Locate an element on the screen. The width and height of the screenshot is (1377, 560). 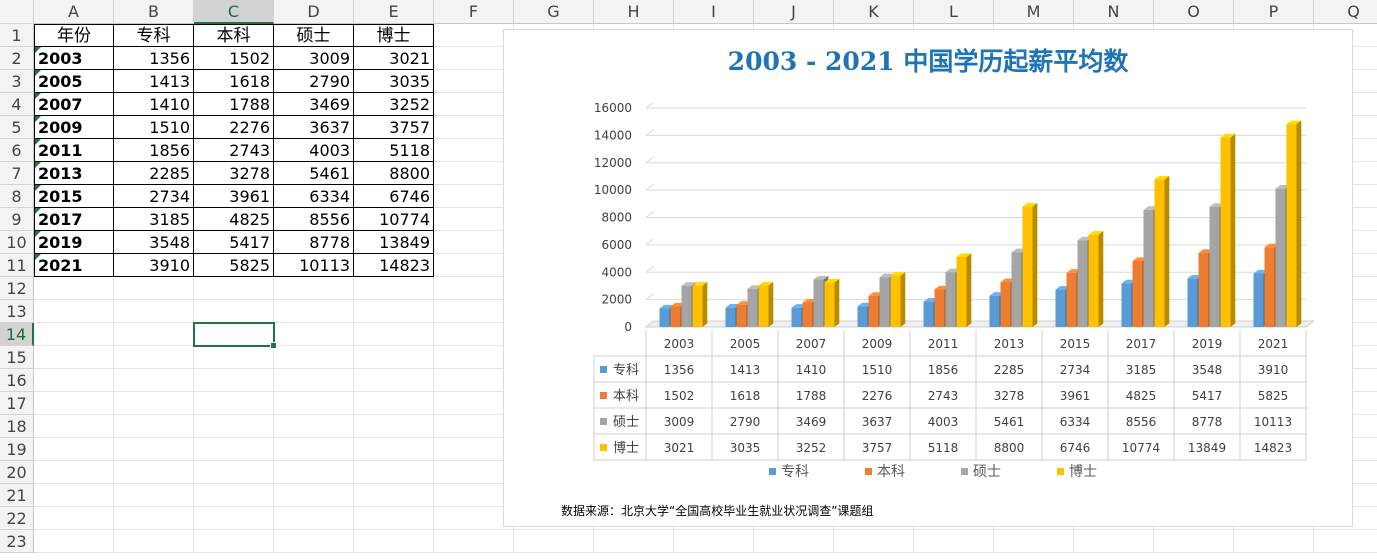
value-cell: 3637 is located at coordinates (314, 127).